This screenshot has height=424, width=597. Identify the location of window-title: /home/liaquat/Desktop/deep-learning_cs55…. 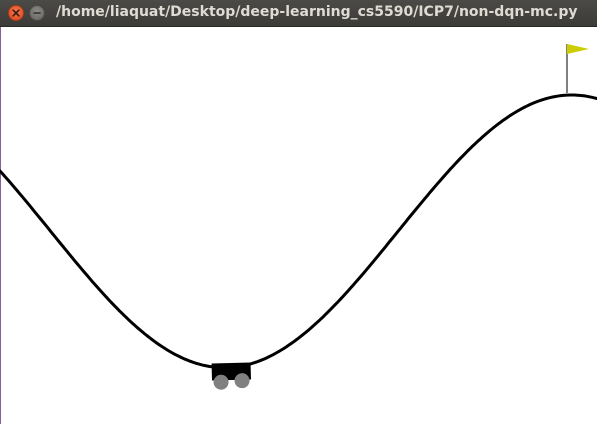
(317, 12).